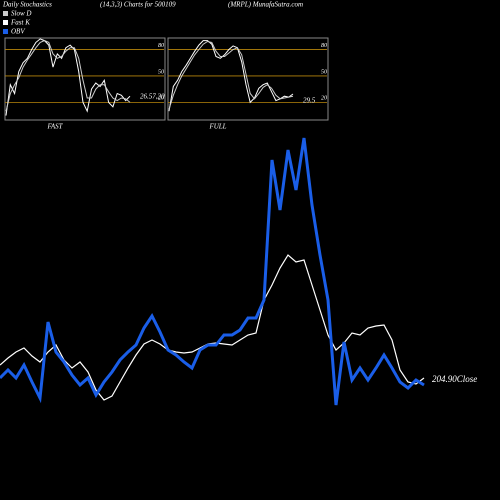  Describe the element at coordinates (21, 14) in the screenshot. I see `legend-label: Slow D` at that location.